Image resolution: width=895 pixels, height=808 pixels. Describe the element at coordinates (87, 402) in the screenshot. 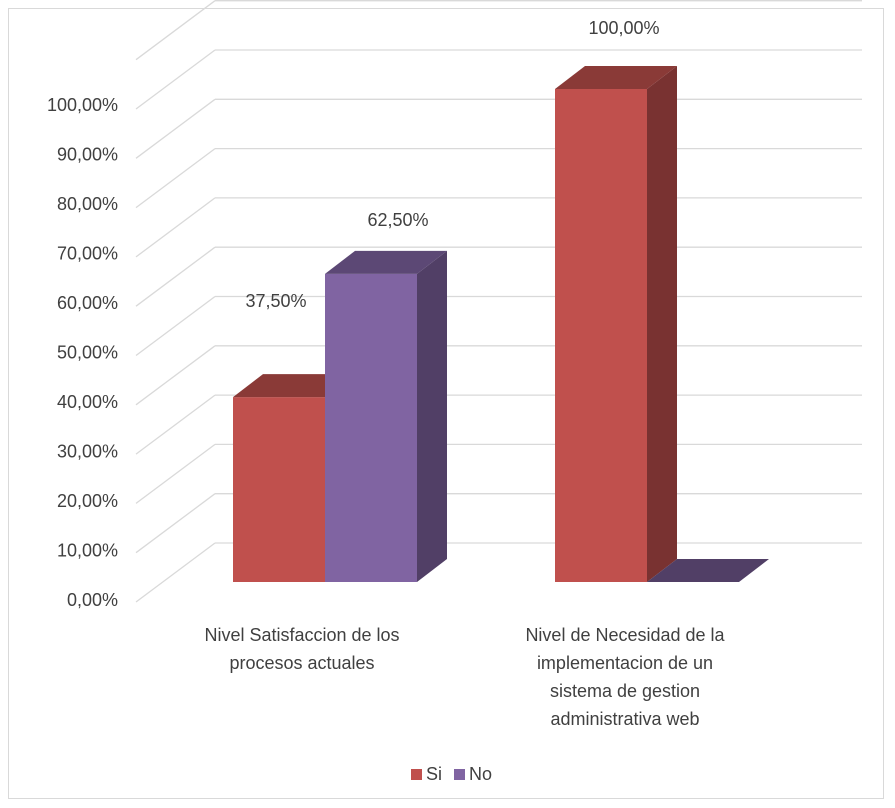

I see `y-tick-label: 40,00%` at that location.